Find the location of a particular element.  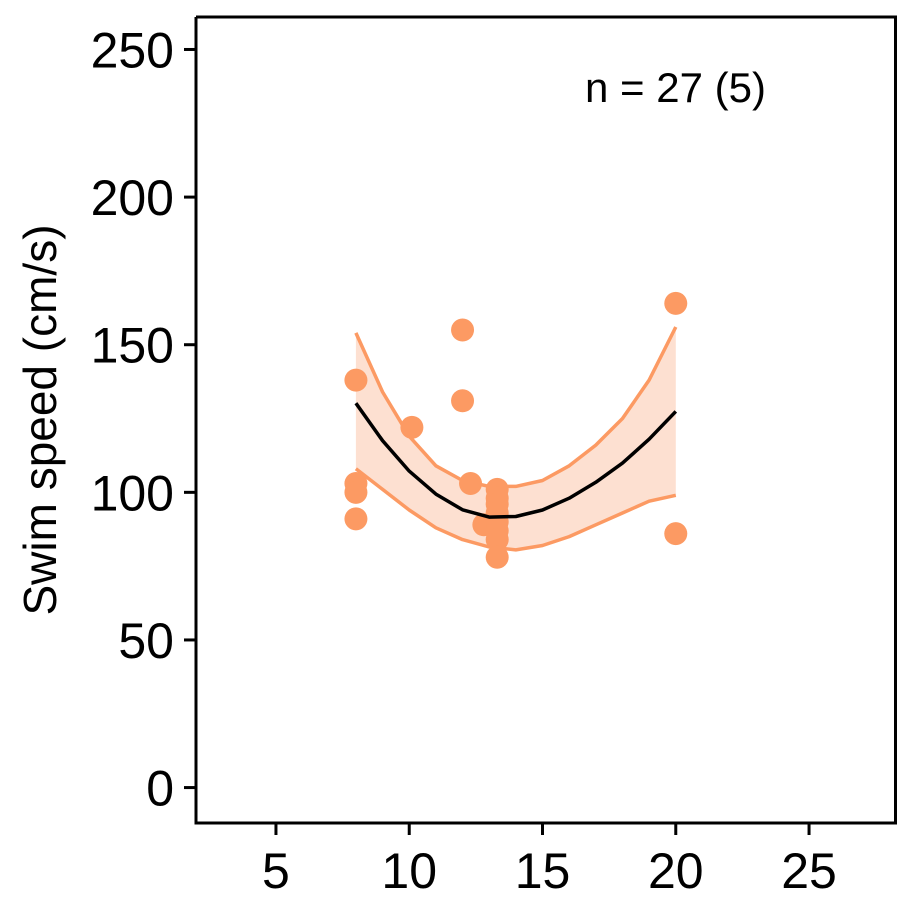

fit-line is located at coordinates (516, 460).